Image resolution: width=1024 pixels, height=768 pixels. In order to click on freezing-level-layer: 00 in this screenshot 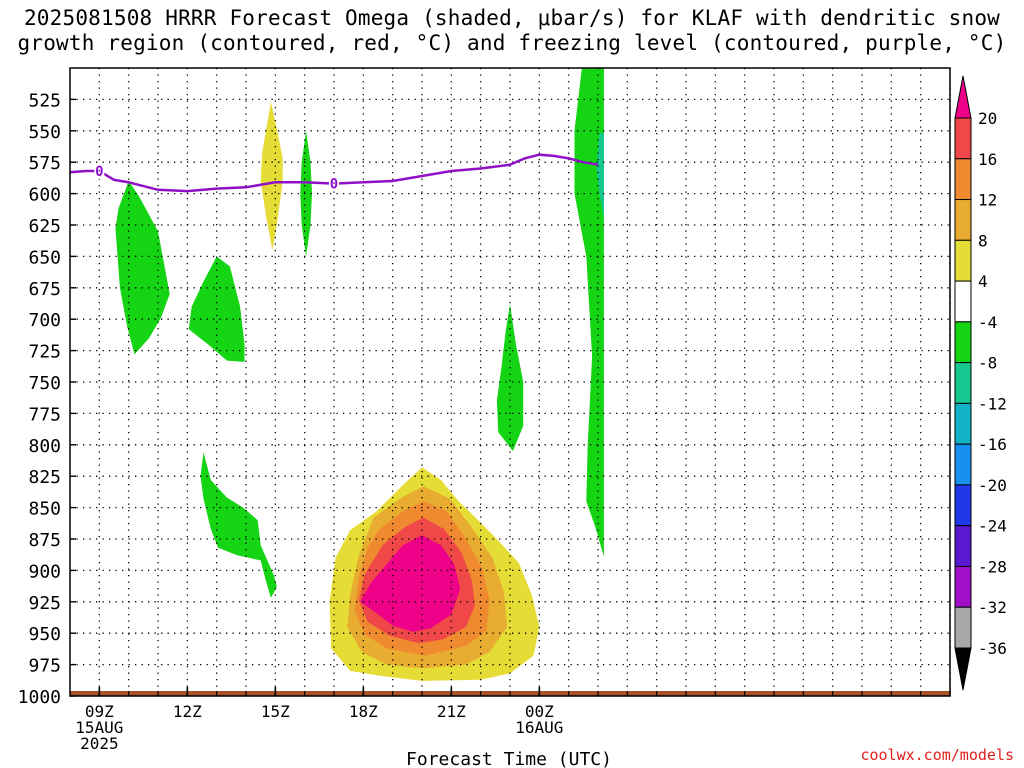, I will do `click(334, 173)`.